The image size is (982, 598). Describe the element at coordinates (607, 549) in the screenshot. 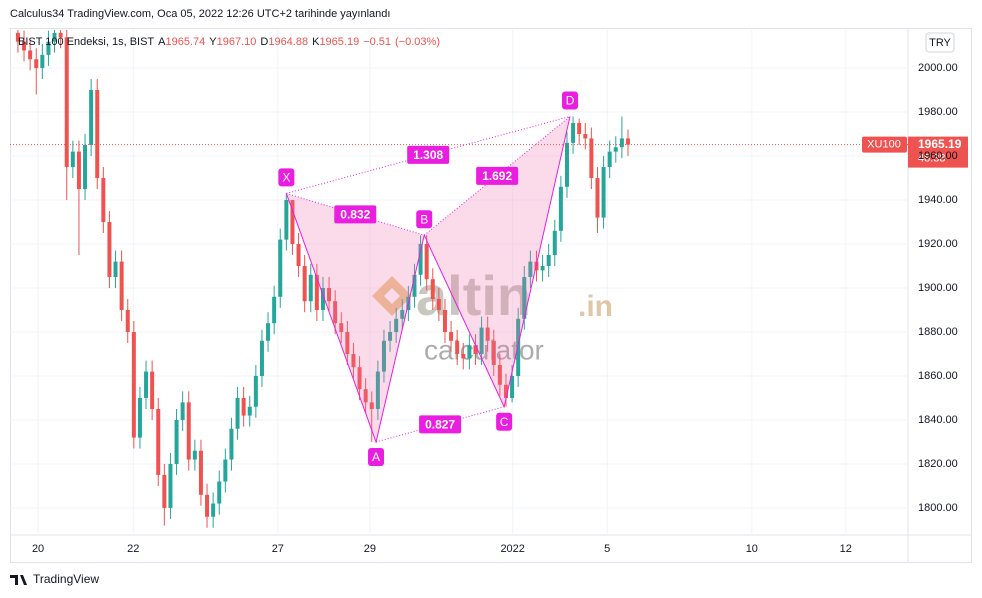

I see `x-tick-label: 5` at that location.